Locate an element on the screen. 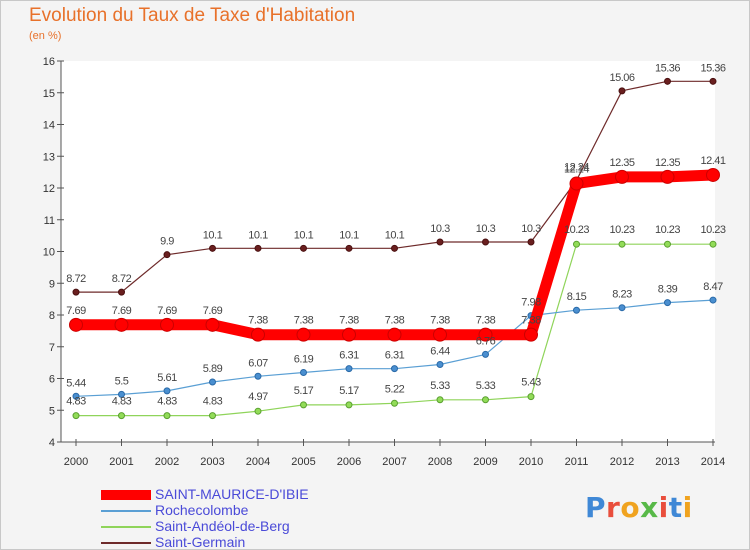 The height and width of the screenshot is (550, 750). data-label: 4.97 is located at coordinates (258, 397).